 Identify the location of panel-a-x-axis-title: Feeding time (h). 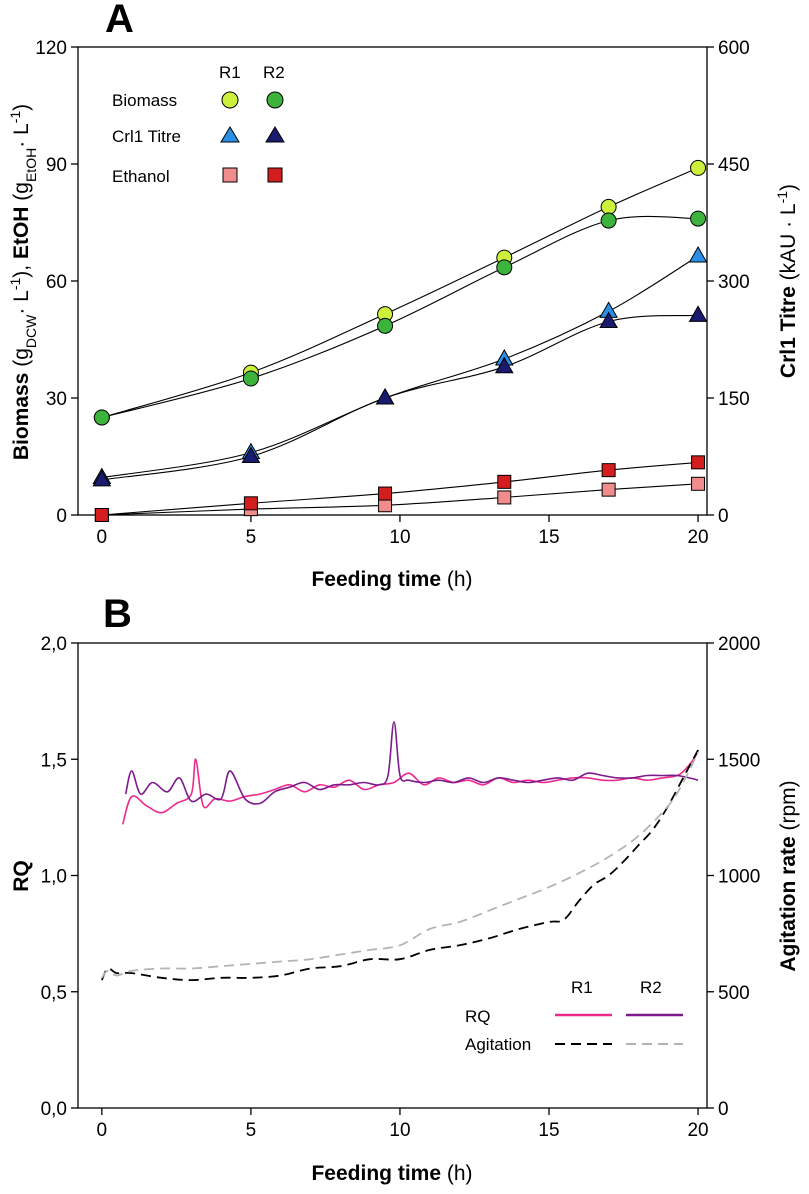
(391, 579).